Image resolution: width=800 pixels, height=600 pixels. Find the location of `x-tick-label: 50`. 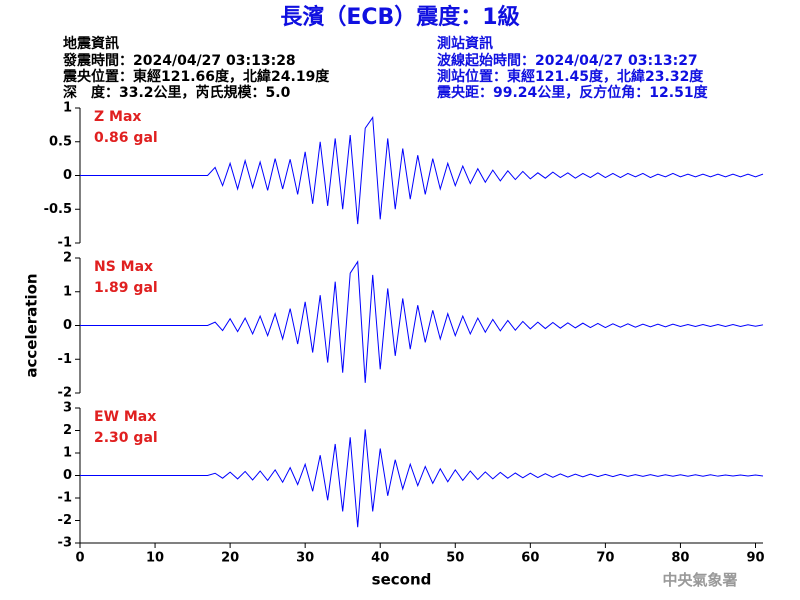

x-tick-label: 50 is located at coordinates (455, 558).